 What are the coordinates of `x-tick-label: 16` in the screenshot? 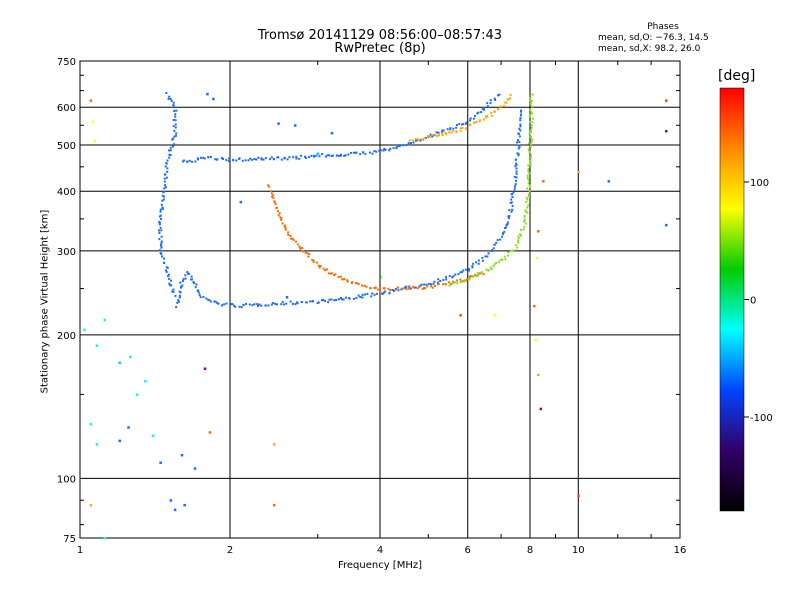 It's located at (680, 550).